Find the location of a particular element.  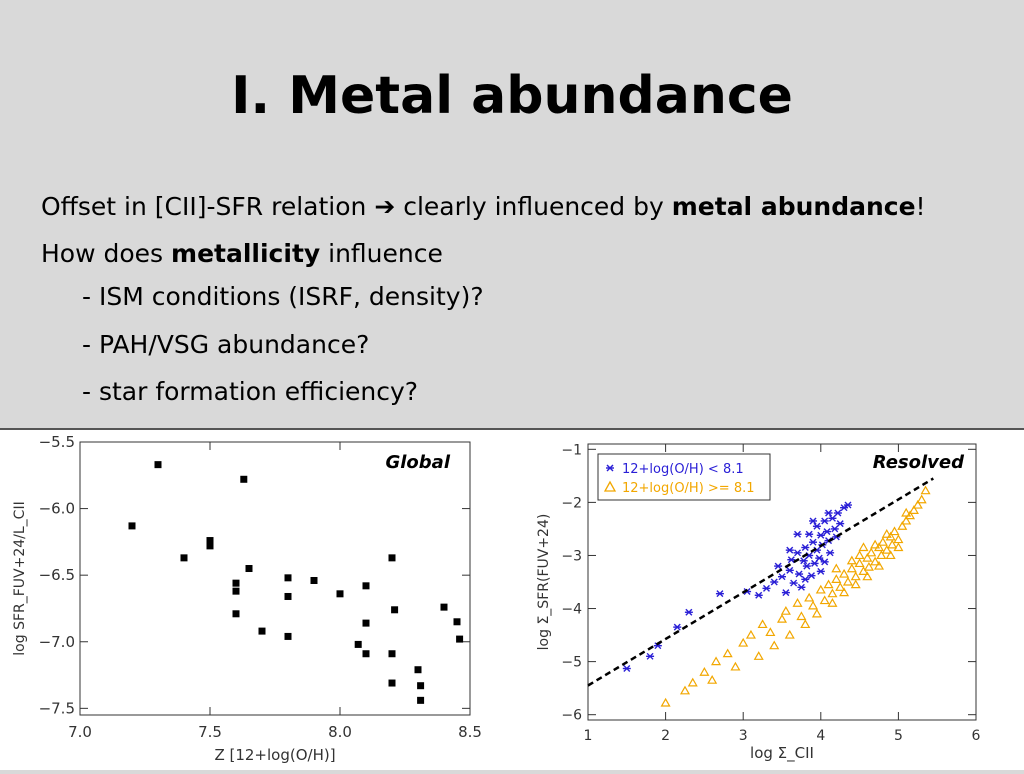

y-tick-label: −7.5 is located at coordinates (57, 708).